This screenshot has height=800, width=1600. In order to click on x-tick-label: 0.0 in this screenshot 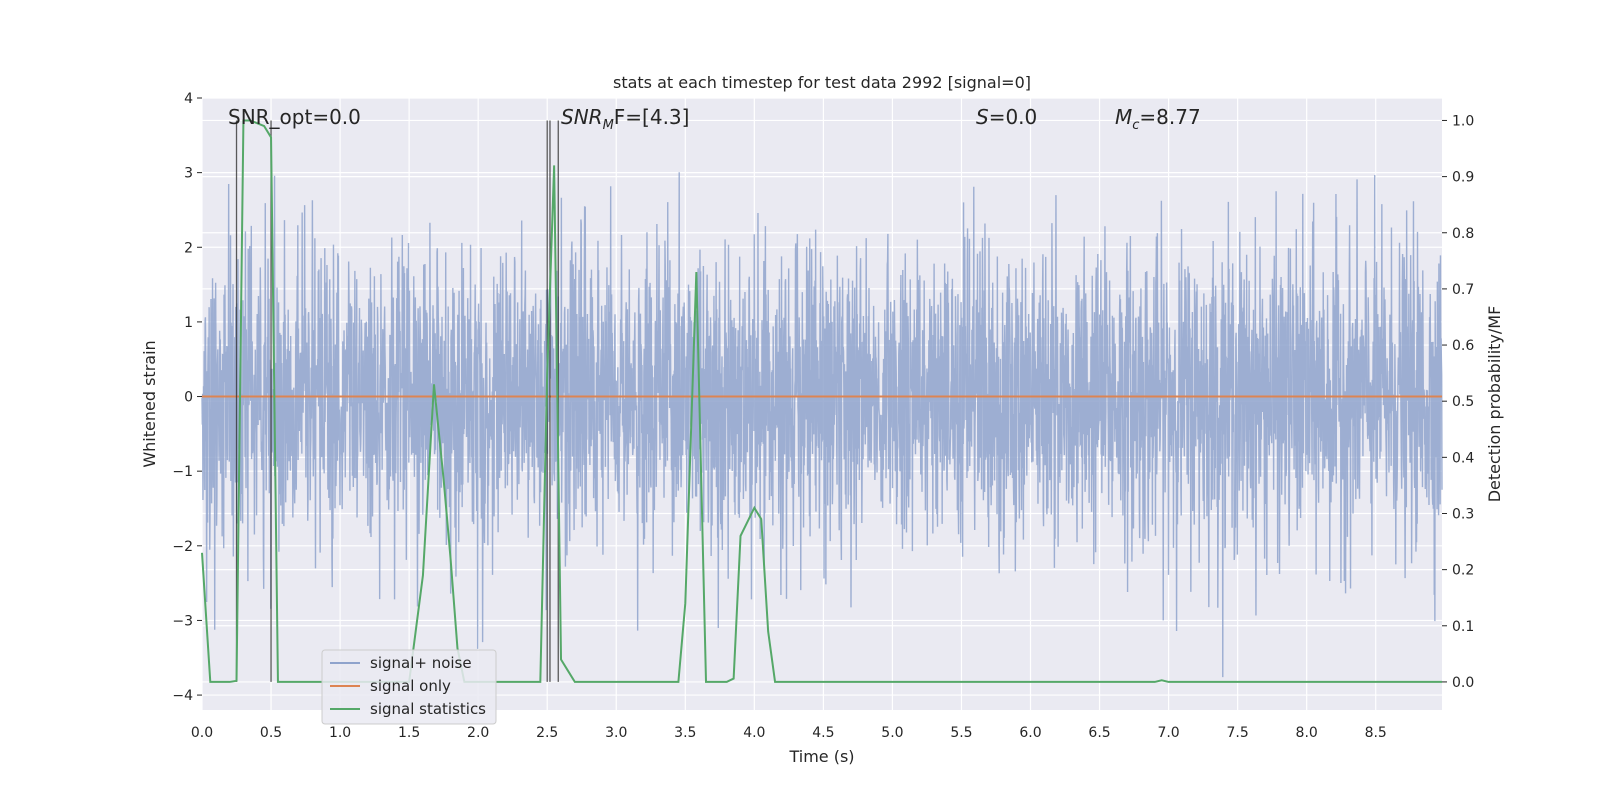, I will do `click(202, 733)`.